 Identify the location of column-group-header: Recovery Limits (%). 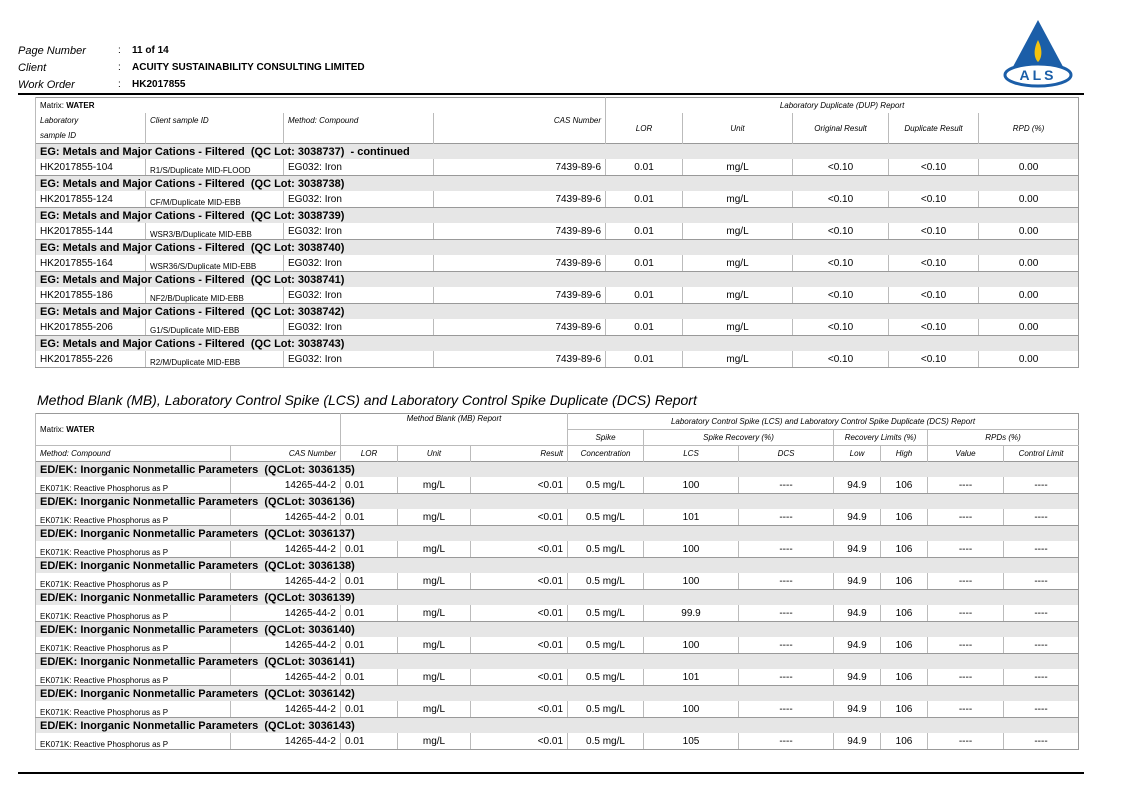
(880, 437).